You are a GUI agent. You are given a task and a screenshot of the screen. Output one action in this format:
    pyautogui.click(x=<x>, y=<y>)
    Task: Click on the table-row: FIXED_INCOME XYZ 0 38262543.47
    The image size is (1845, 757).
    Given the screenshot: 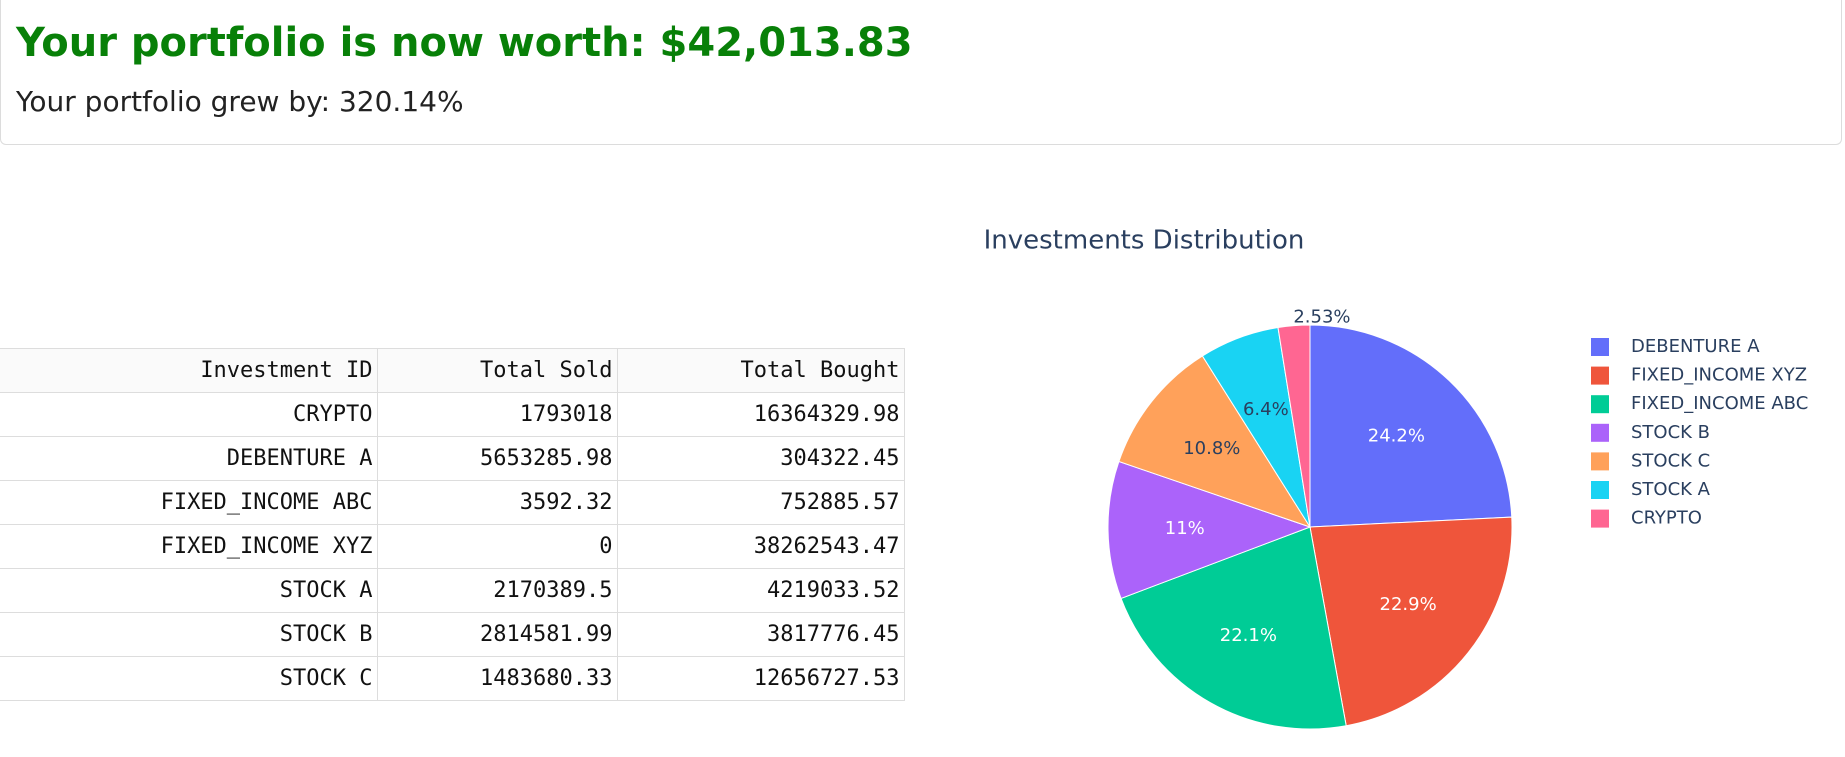 What is the action you would take?
    pyautogui.click(x=452, y=546)
    